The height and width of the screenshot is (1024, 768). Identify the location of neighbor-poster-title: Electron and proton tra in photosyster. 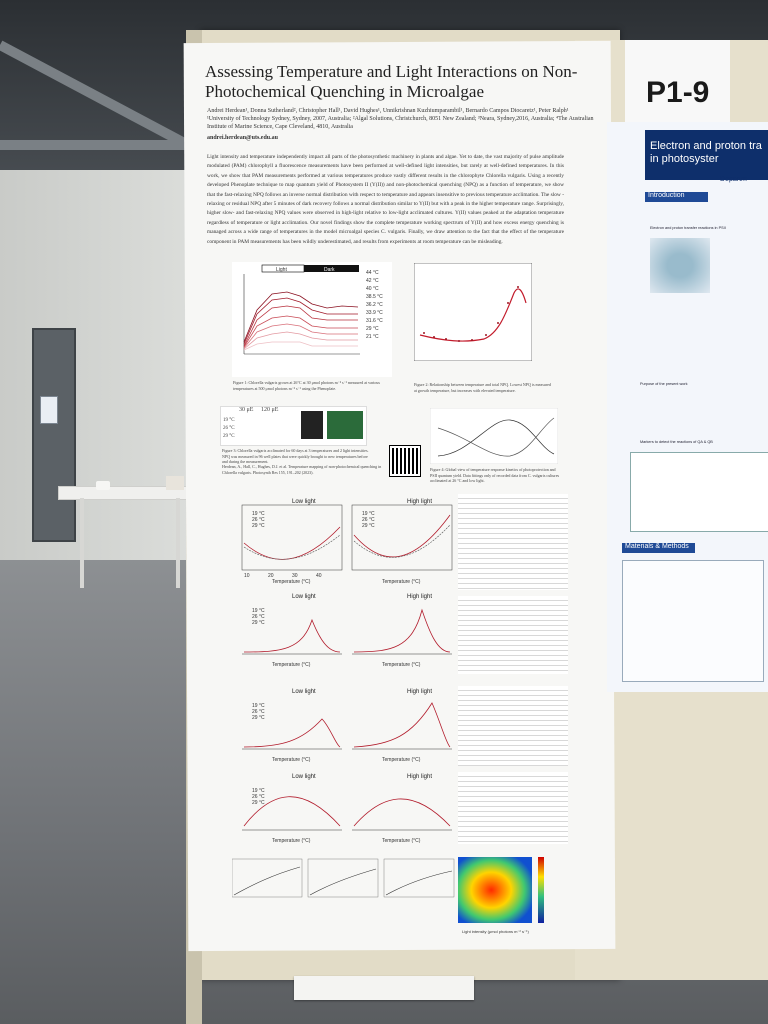
(706, 152).